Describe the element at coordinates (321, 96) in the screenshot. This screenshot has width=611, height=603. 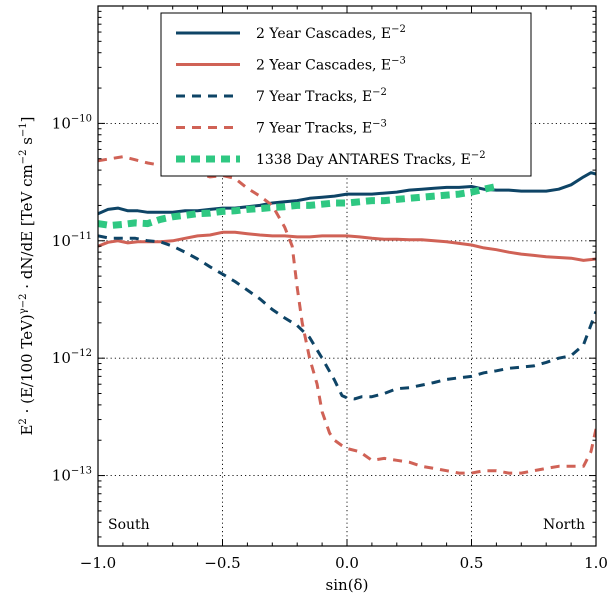
I see `legend-label-2: 7 Year Tracks, E−2` at that location.